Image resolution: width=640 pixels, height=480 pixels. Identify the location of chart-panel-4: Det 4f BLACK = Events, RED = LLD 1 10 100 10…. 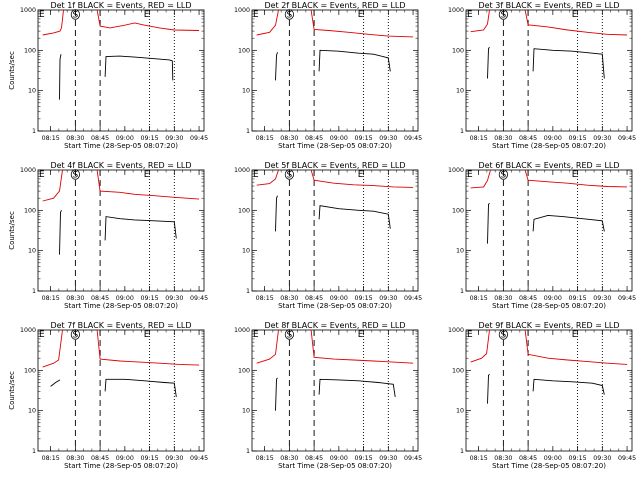
(108, 235).